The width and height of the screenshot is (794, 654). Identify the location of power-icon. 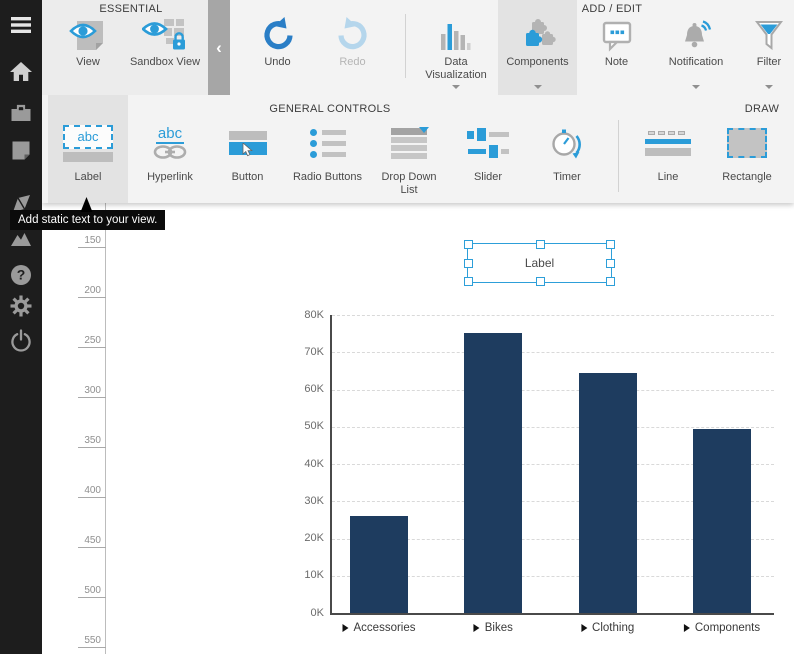
(21, 340).